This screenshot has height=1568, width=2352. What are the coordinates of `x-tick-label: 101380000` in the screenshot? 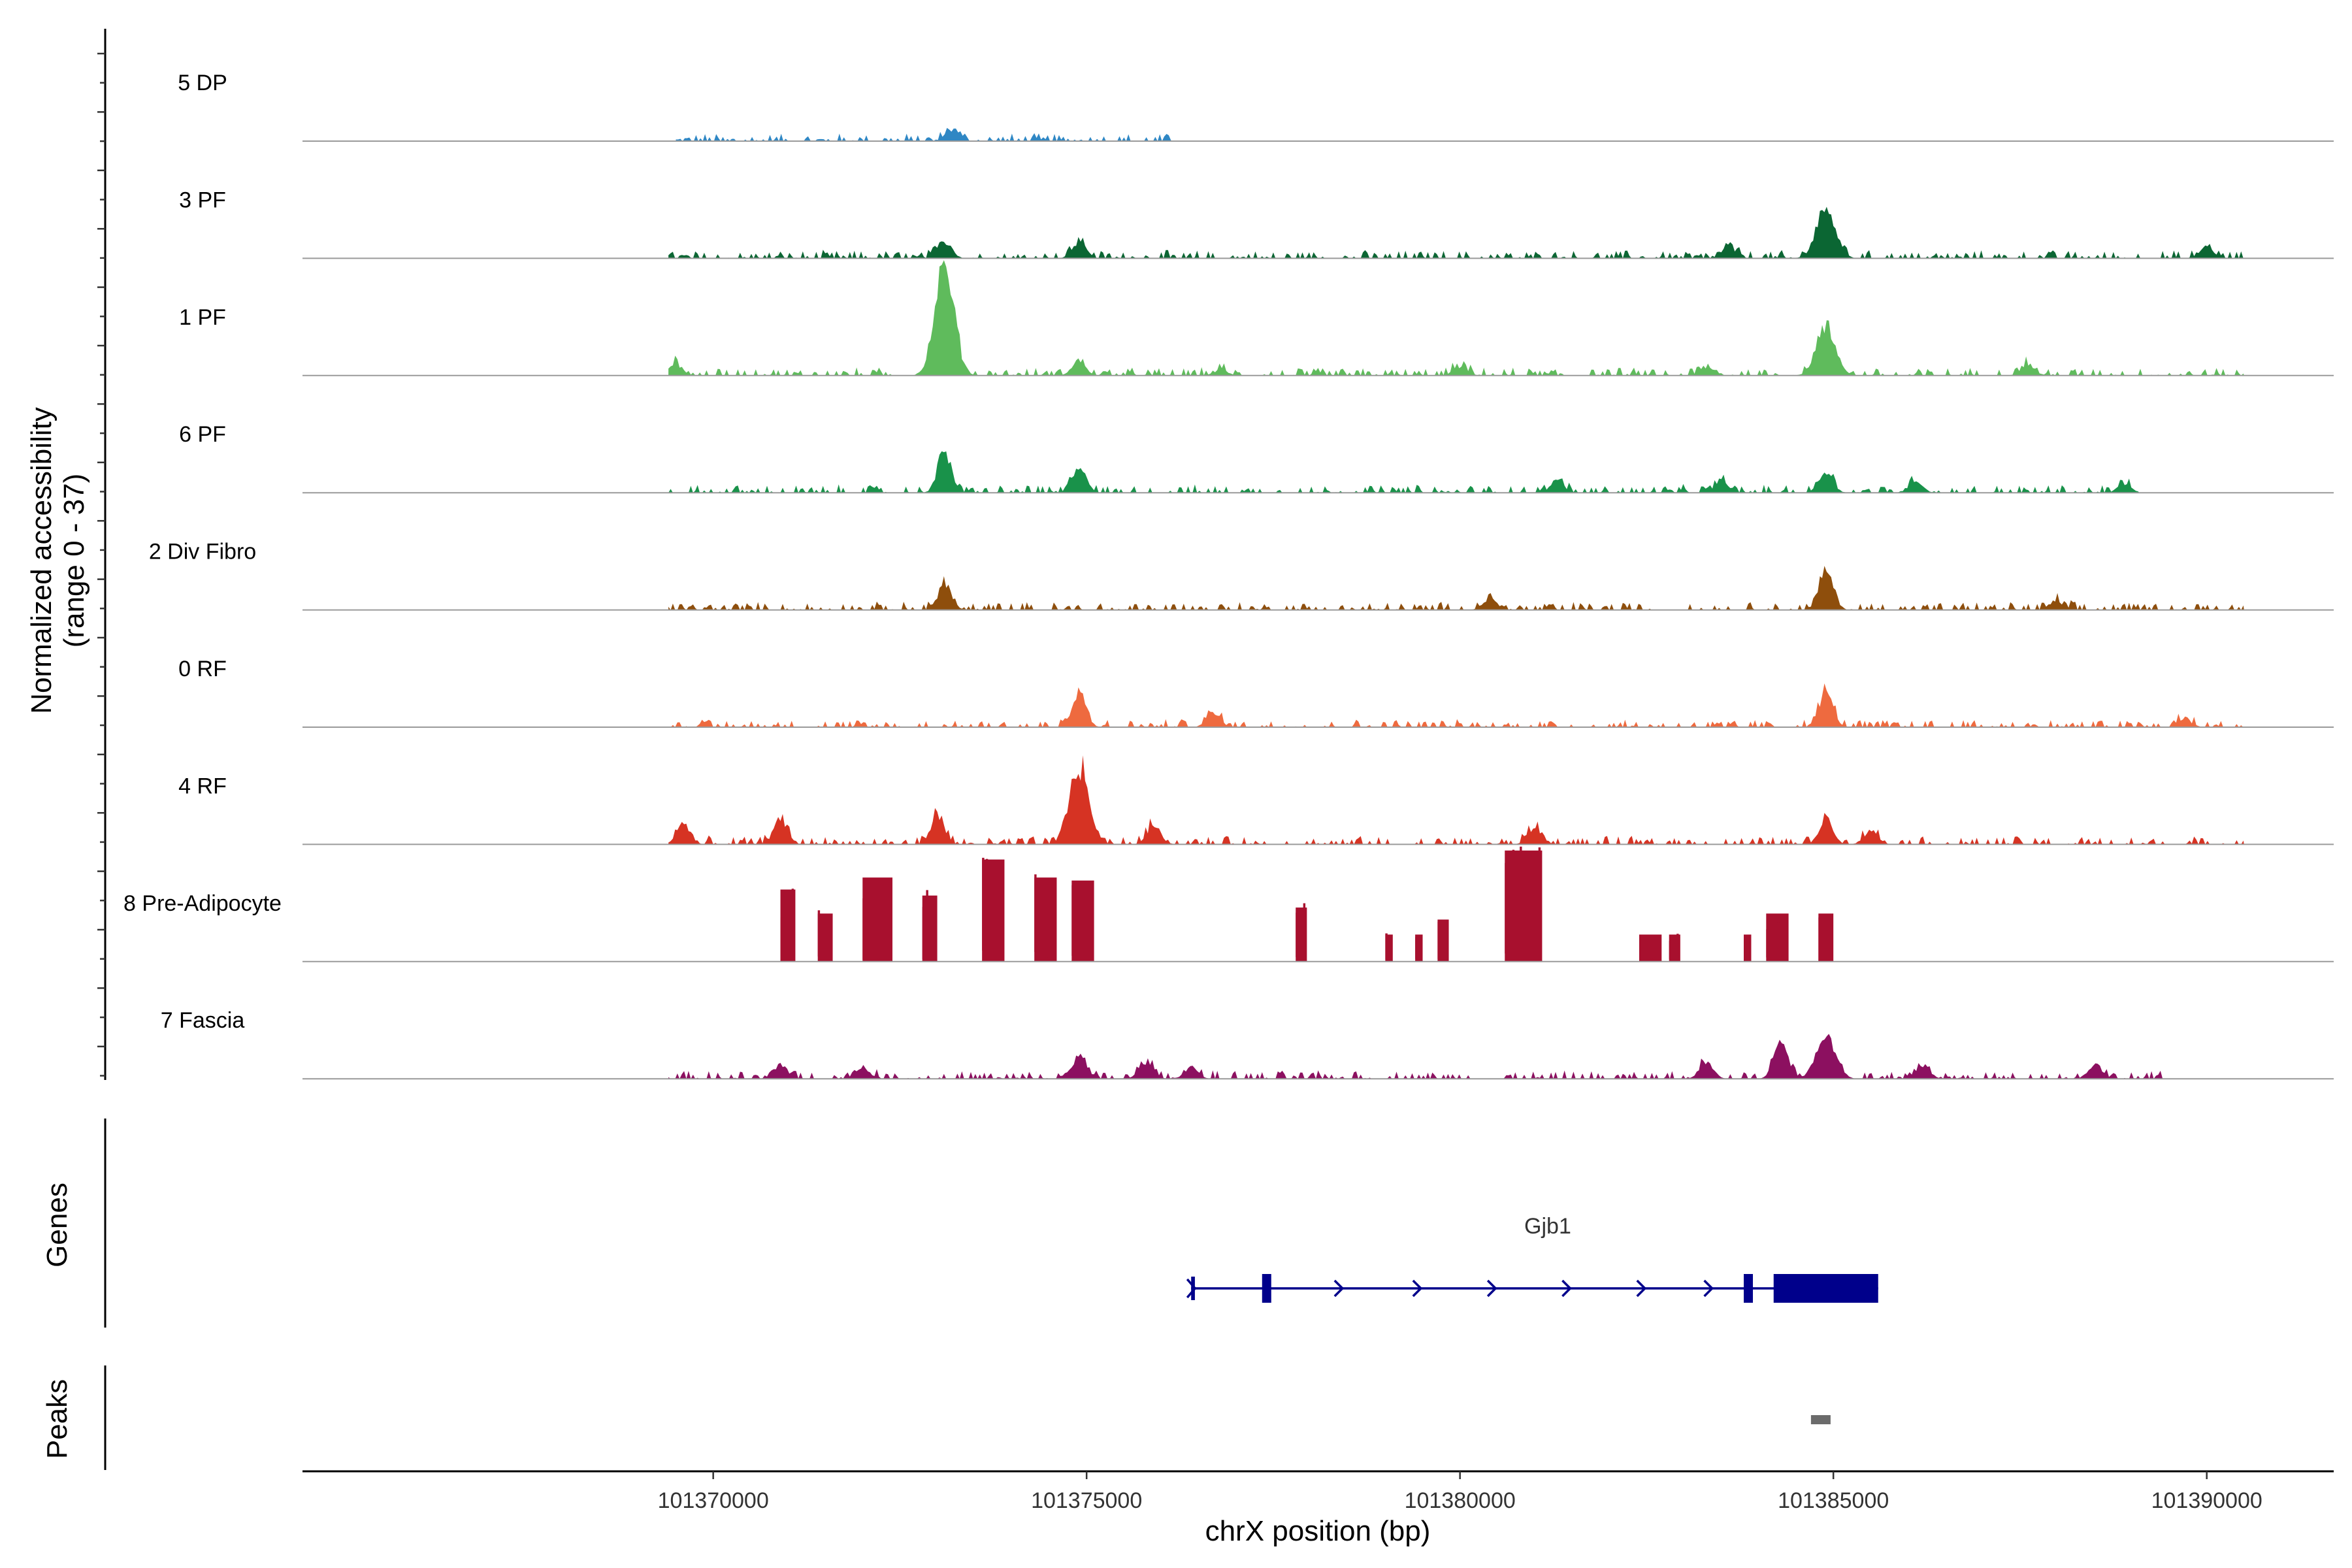 It's located at (1460, 1500).